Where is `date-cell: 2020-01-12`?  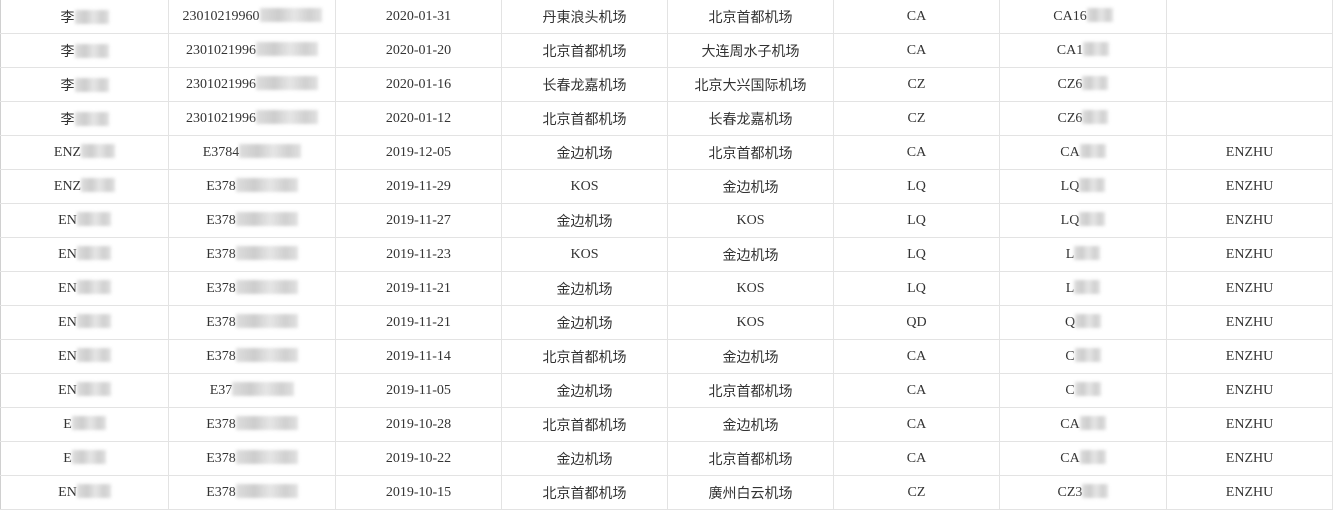
date-cell: 2020-01-12 is located at coordinates (418, 118).